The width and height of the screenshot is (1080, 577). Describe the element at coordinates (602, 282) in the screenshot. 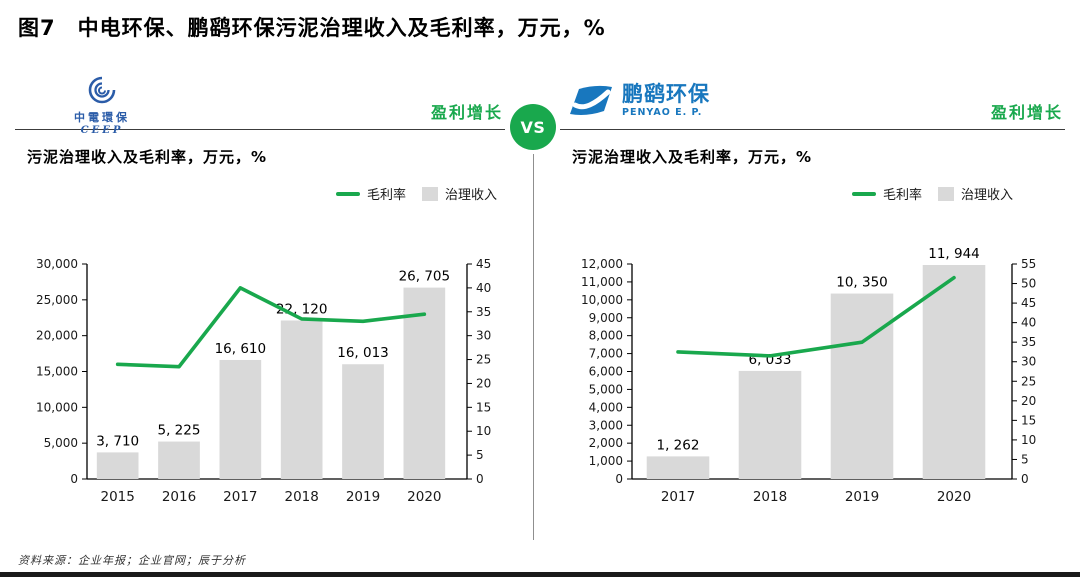

I see `left-axis-tick-label: 11,000` at that location.